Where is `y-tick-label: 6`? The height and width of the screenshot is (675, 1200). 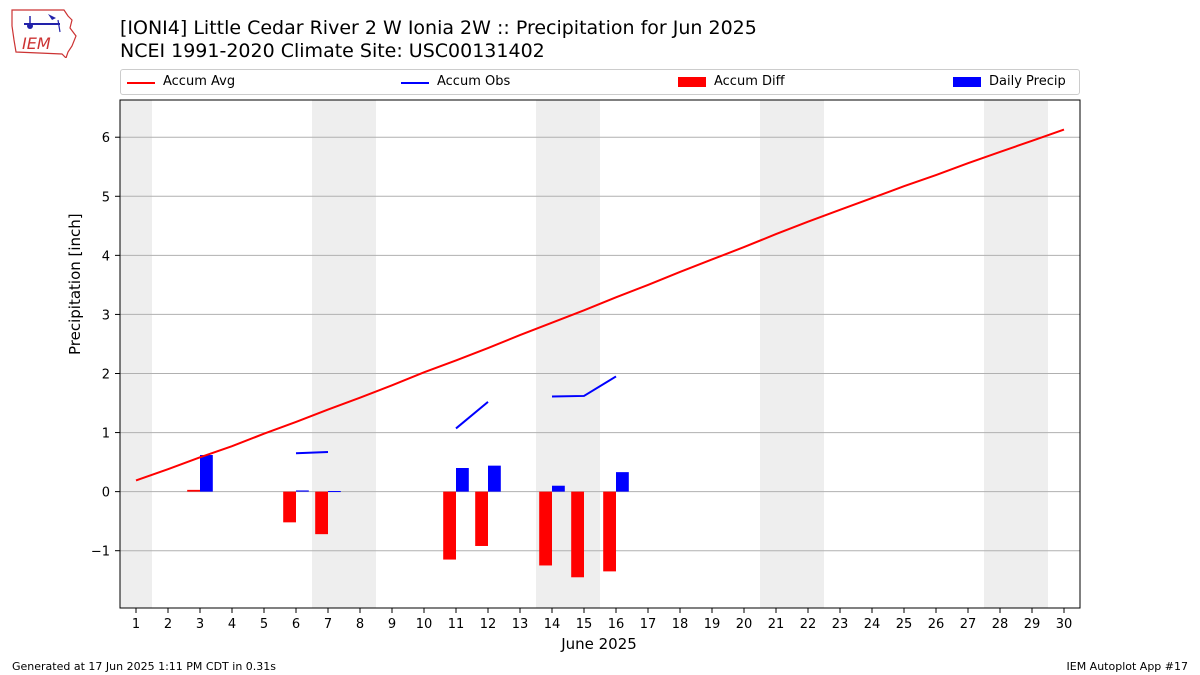
y-tick-label: 6 is located at coordinates (106, 138).